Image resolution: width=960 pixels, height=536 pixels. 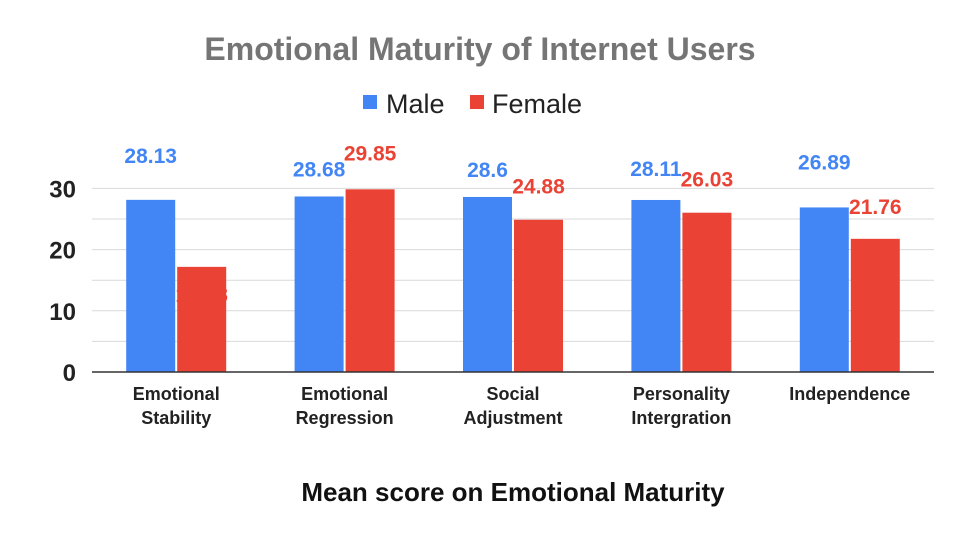 I want to click on legend: Male Female, so click(x=472, y=104).